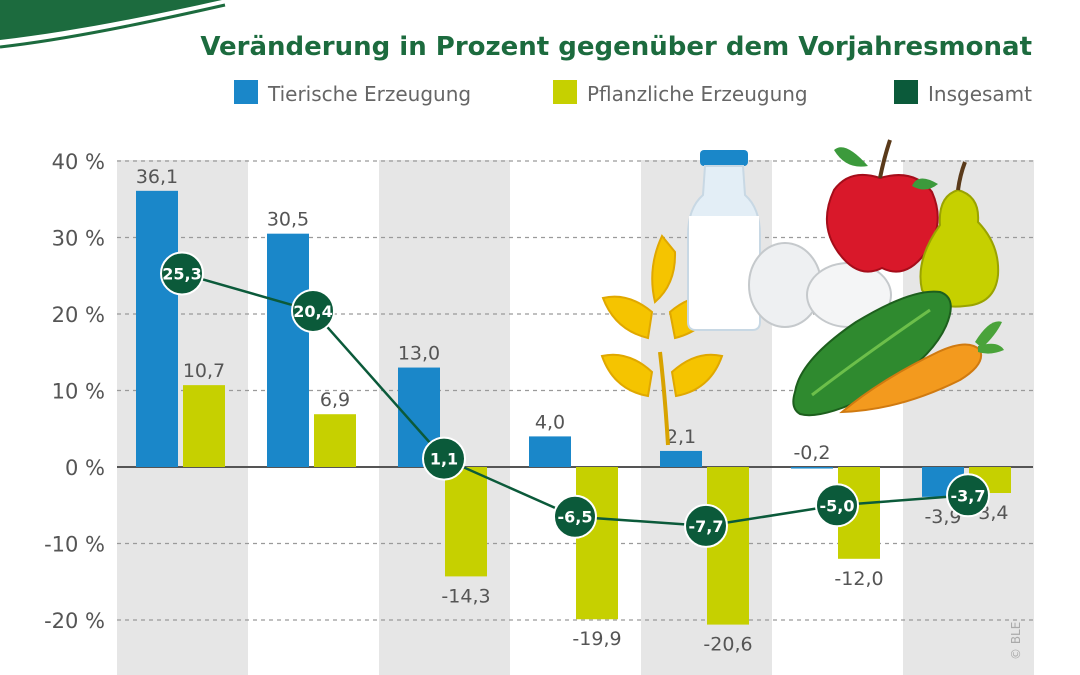  I want to click on insgesamt-marker-label: 20,4, so click(312, 311).